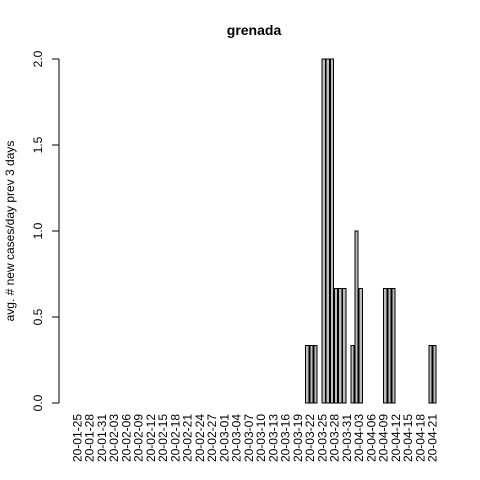 The image size is (480, 480). Describe the element at coordinates (430, 374) in the screenshot. I see `bar: 20-04-21: 0.3333` at that location.